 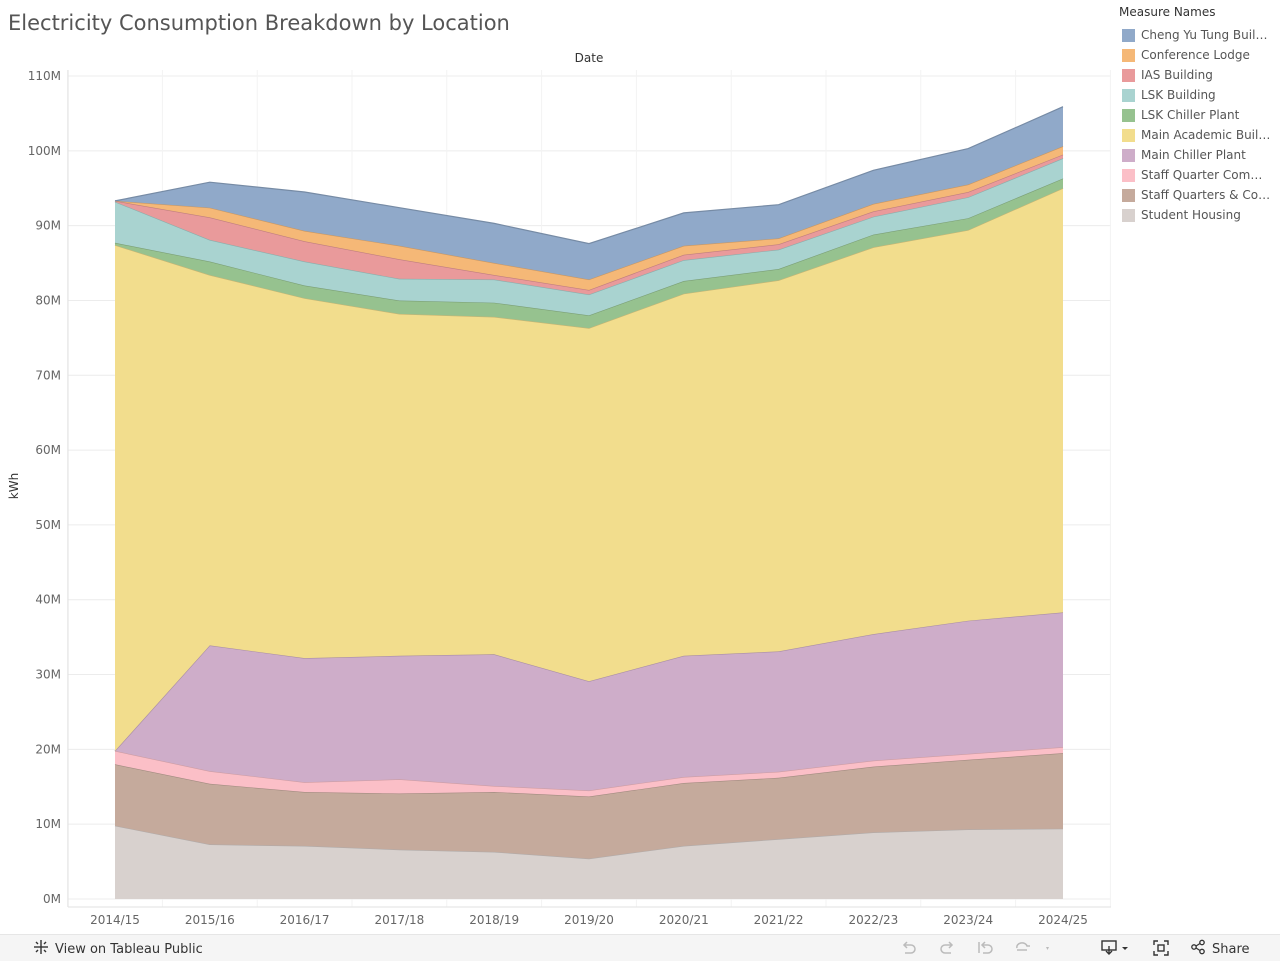 I want to click on view-on-tableau-button: View on Tableau Public, so click(x=118, y=949).